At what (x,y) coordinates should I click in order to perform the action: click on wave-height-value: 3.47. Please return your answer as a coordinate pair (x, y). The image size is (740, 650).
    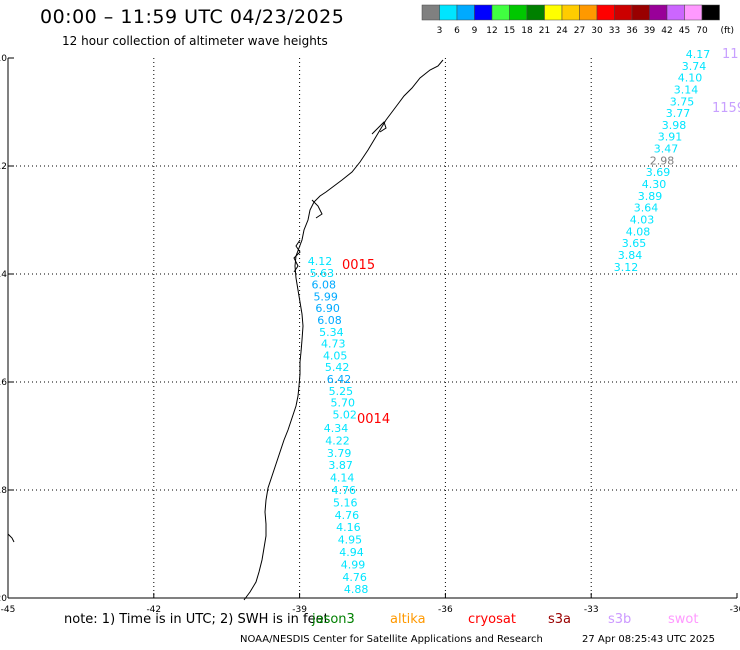
    Looking at the image, I should click on (666, 149).